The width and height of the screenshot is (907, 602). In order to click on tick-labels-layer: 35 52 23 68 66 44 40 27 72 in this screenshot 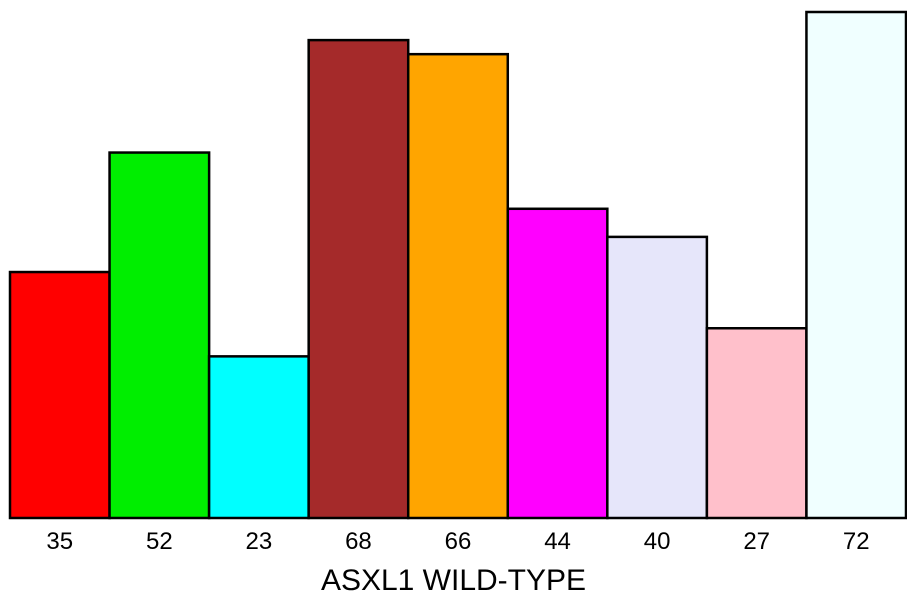, I will do `click(457, 541)`.